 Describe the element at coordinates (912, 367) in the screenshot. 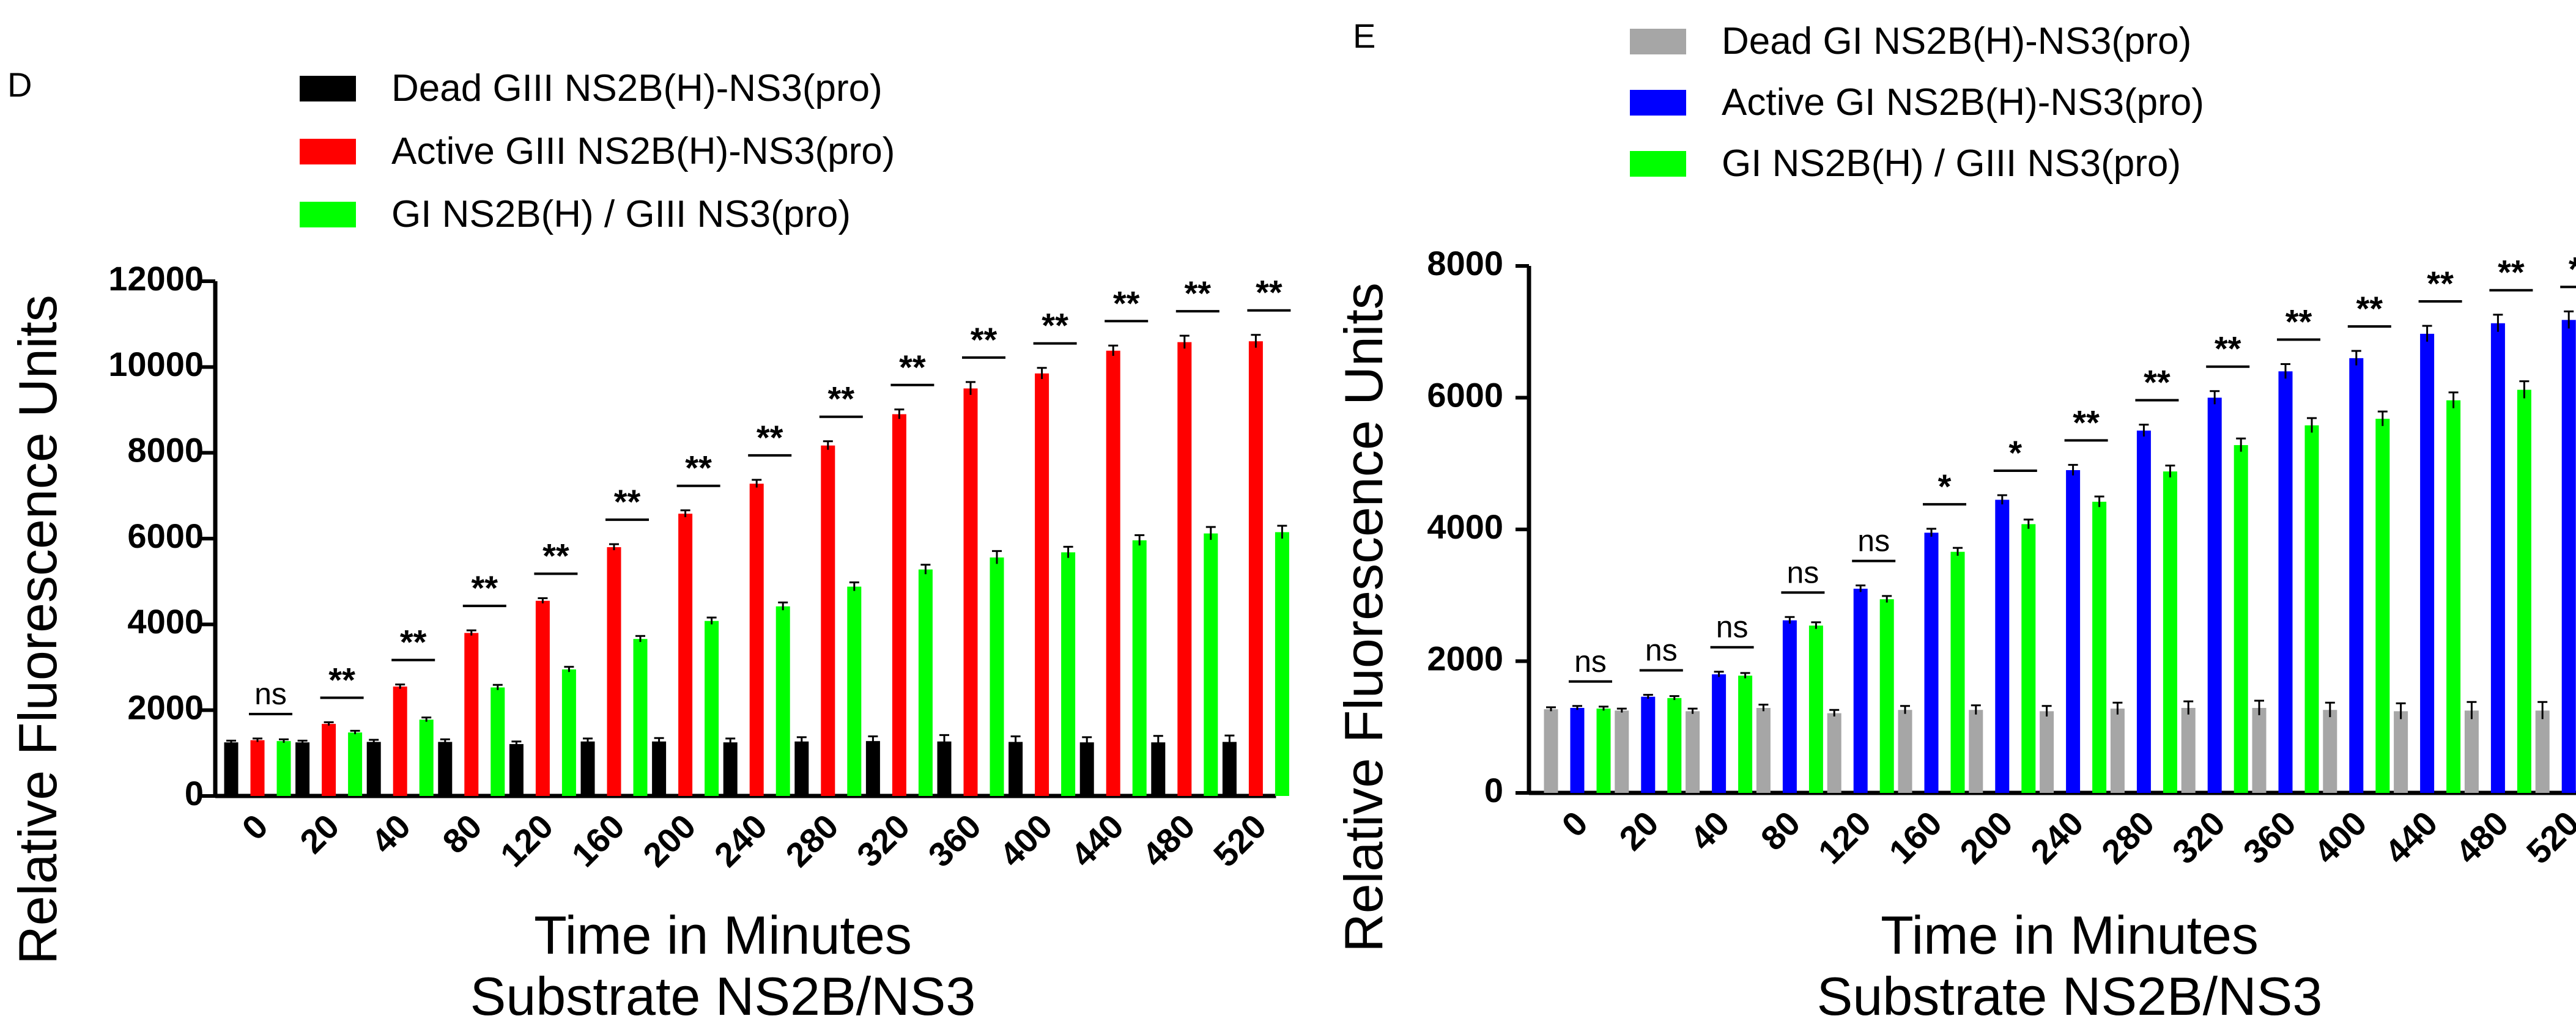

I see `panel-d-sig-label-9: **` at that location.